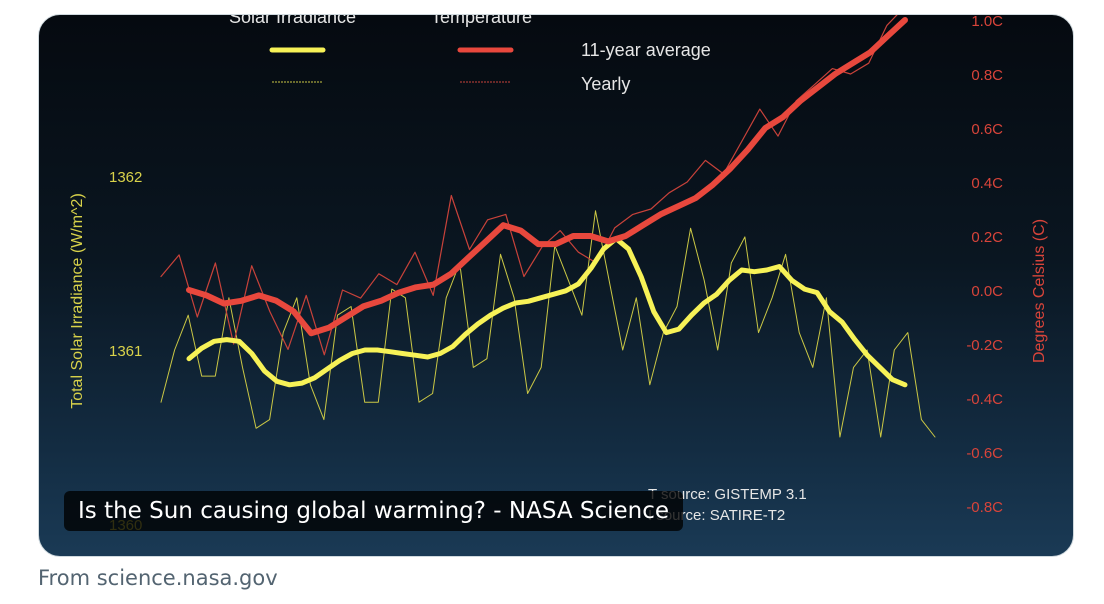 The height and width of the screenshot is (604, 1104). Describe the element at coordinates (125, 177) in the screenshot. I see `left-tick-label: 1362` at that location.